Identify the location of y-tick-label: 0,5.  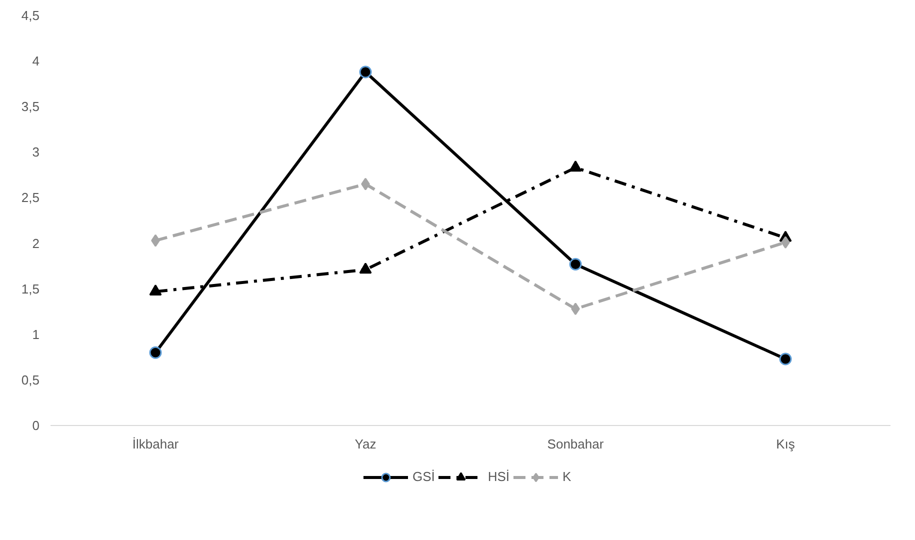
(30, 380).